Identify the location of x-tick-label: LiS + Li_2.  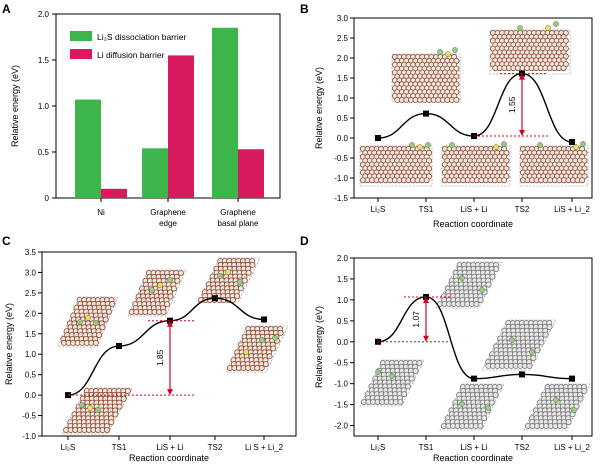
(572, 209).